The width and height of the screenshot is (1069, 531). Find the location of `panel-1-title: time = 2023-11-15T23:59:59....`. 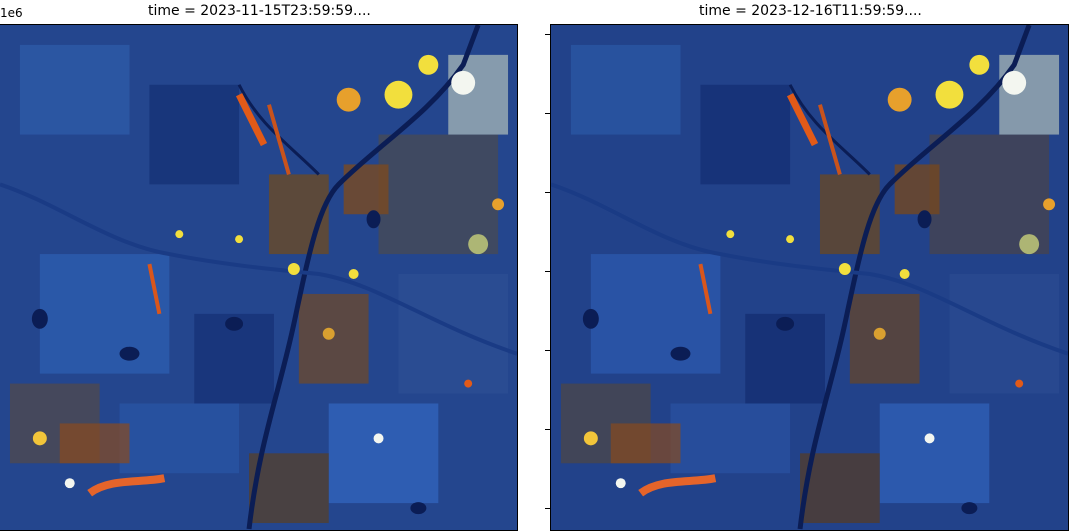

panel-1-title: time = 2023-11-15T23:59:59.... is located at coordinates (259, 11).